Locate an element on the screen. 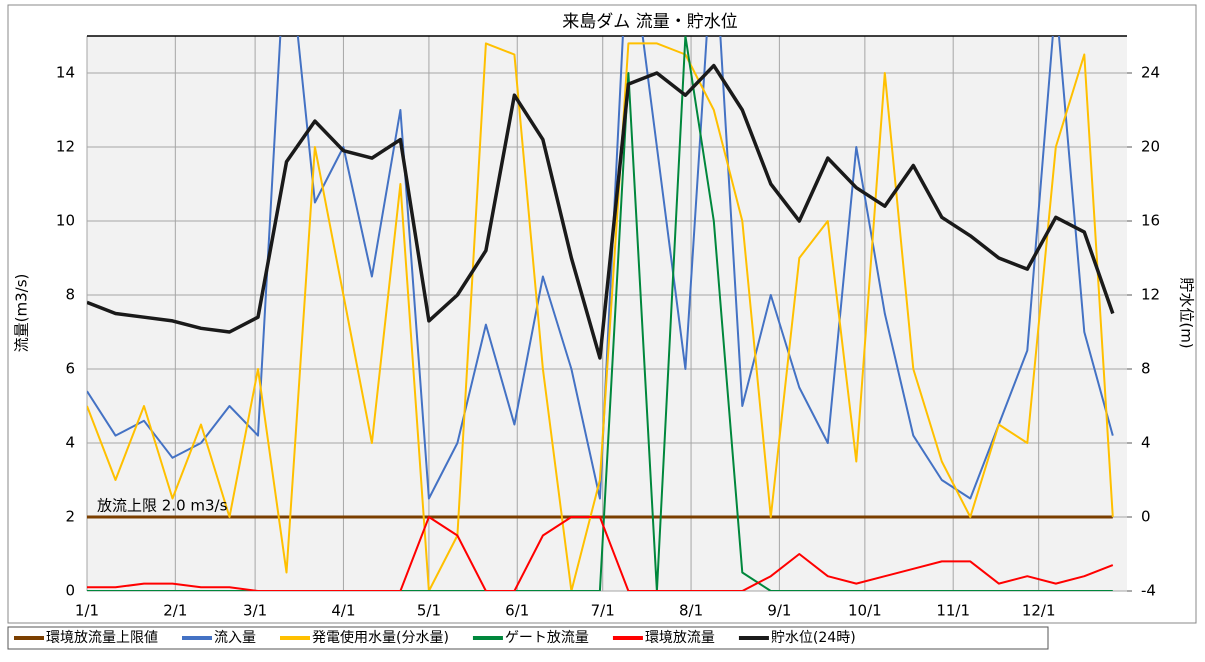 This screenshot has width=1205, height=662. y2-tick-label: 16 is located at coordinates (1150, 221).